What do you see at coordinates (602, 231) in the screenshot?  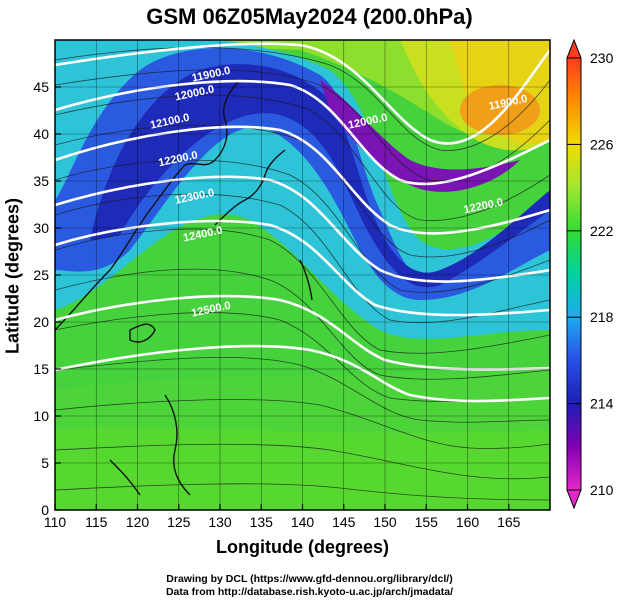 I see `colorbar-tick-label: 222` at bounding box center [602, 231].